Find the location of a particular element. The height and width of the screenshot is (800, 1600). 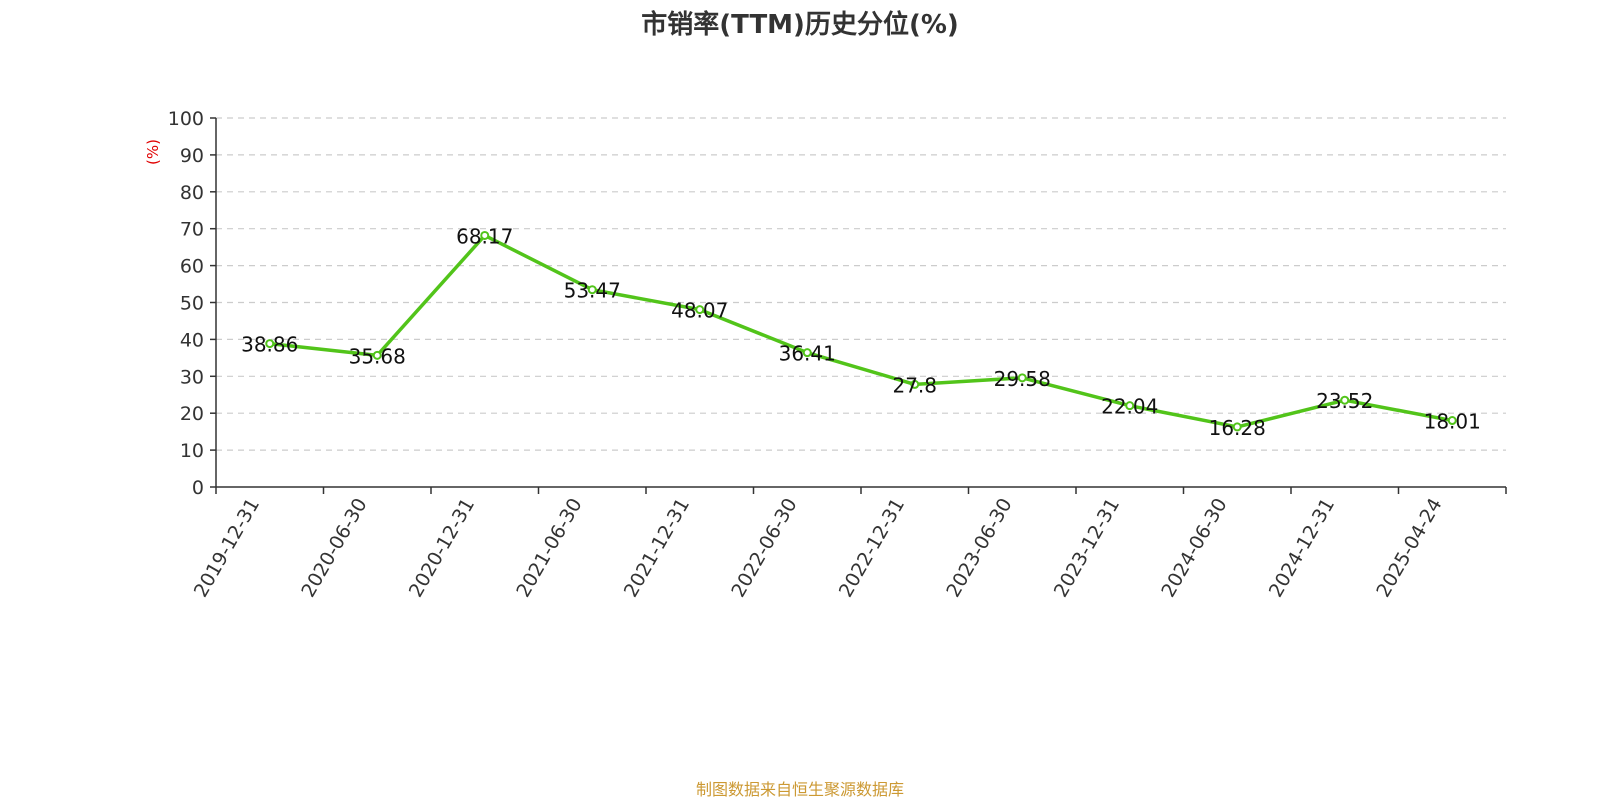

y-tick-label: 30 is located at coordinates (192, 377).